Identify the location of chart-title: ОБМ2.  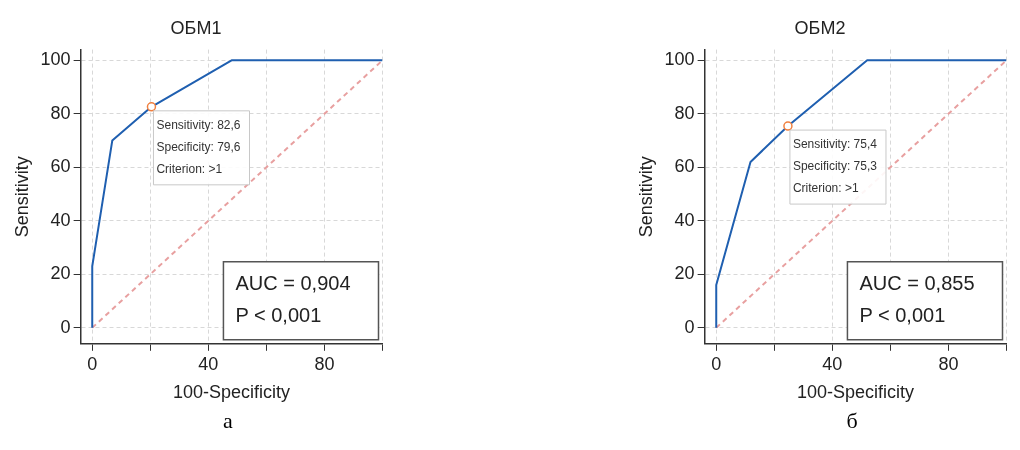
(820, 27).